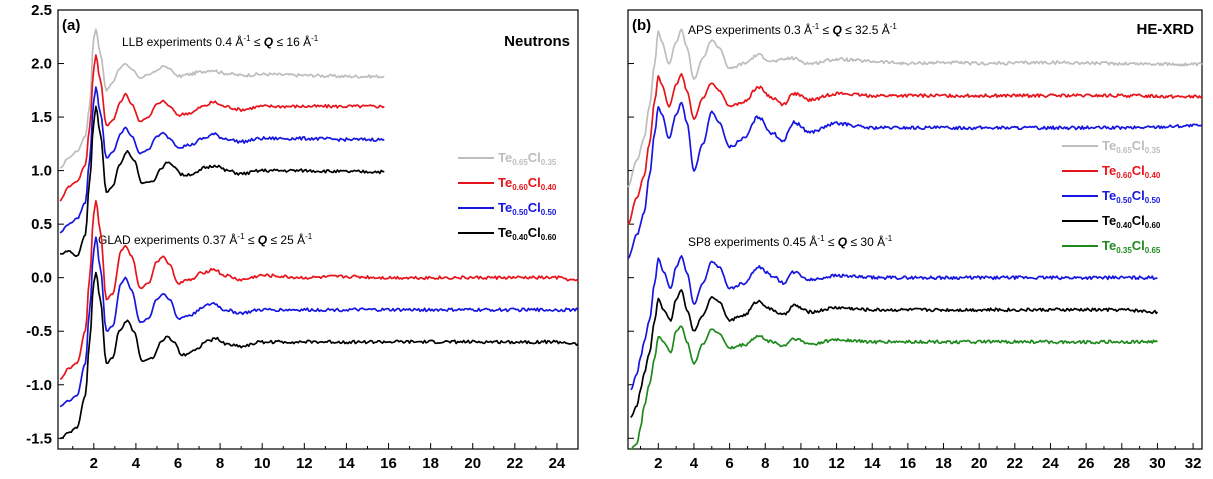  Describe the element at coordinates (222, 98) in the screenshot. I see `series-line-llb-te065cl035` at that location.